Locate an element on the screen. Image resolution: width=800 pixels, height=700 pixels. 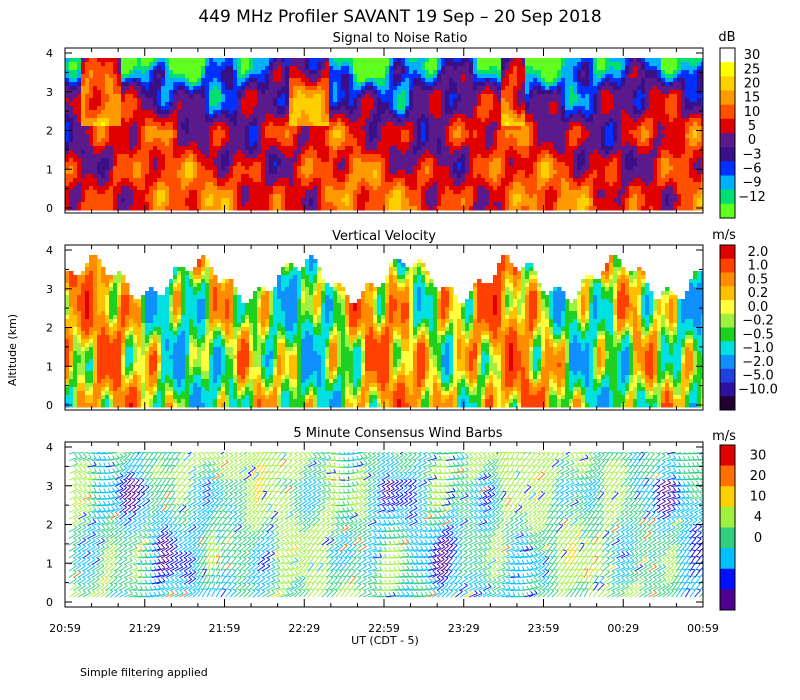
x-axis-label: UT (CDT - 5) is located at coordinates (385, 640).